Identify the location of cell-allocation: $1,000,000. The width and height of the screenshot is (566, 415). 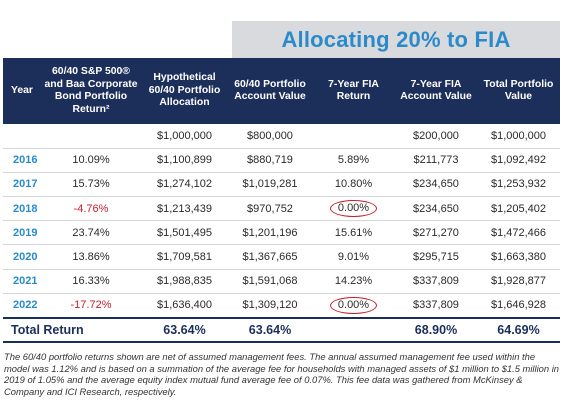
(184, 136).